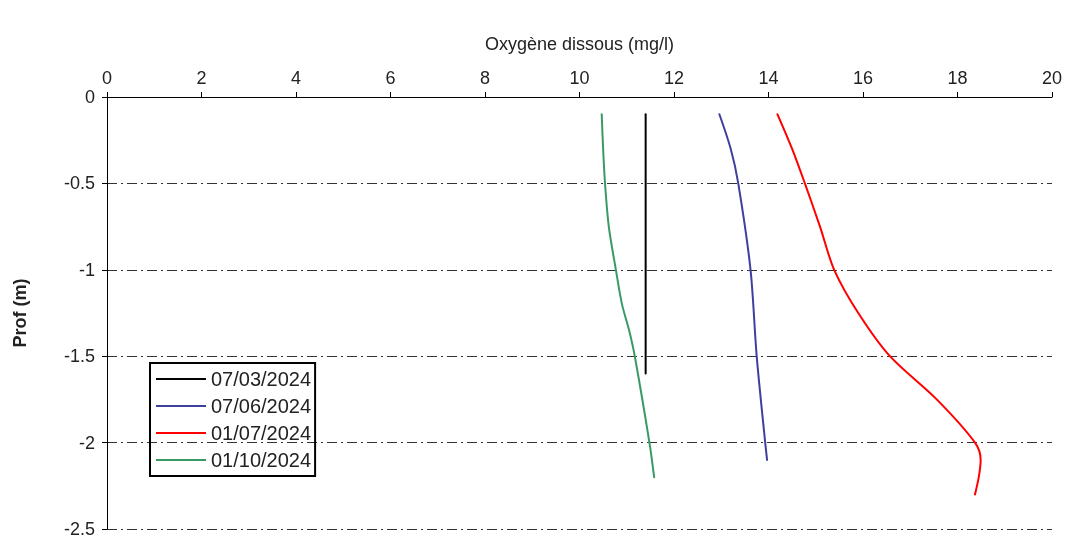  I want to click on legend-label: 07/03/2024, so click(261, 379).